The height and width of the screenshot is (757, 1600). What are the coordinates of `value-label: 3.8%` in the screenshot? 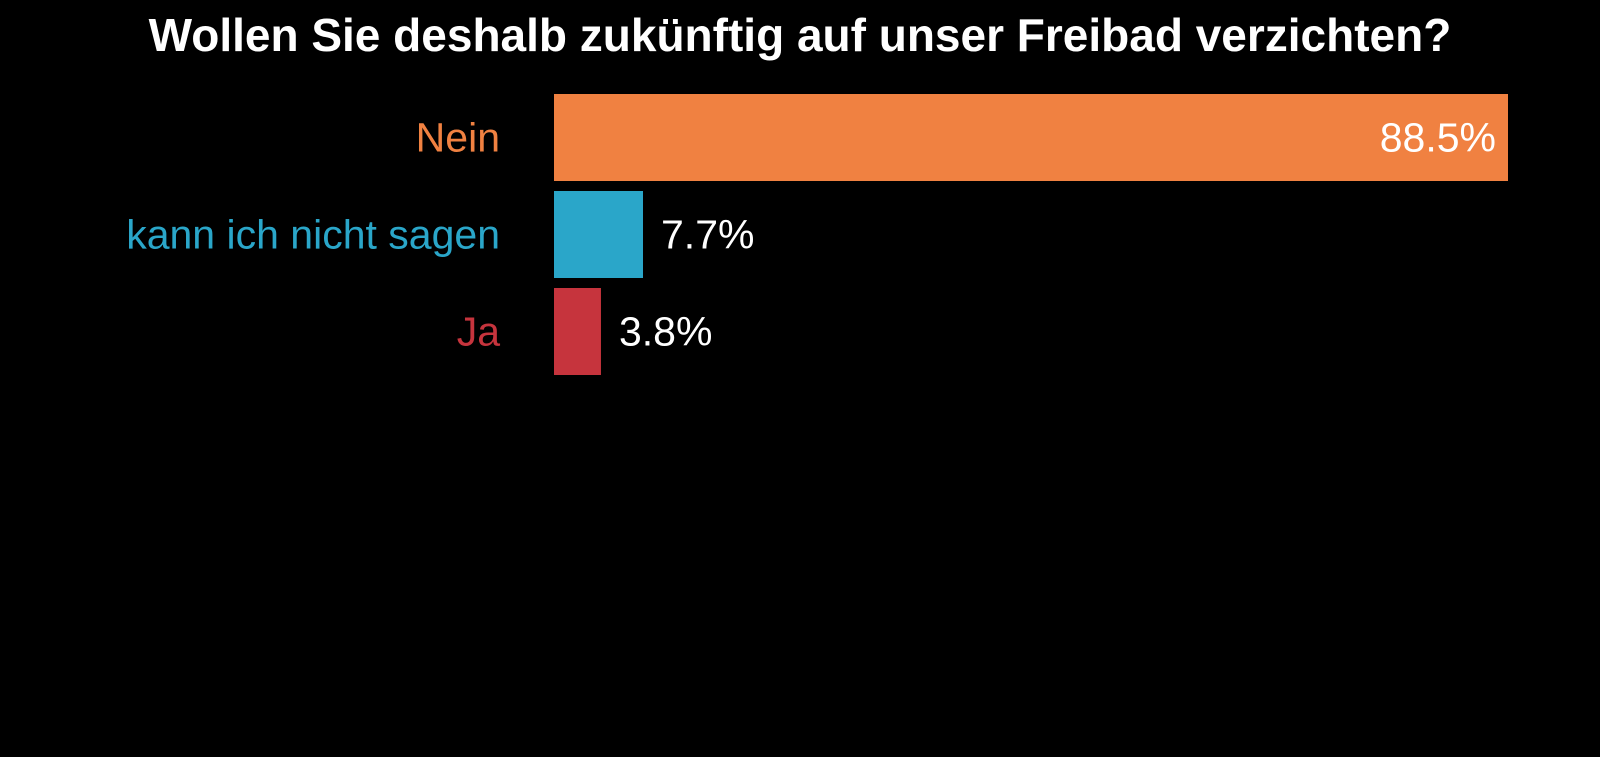 It's located at (665, 332).